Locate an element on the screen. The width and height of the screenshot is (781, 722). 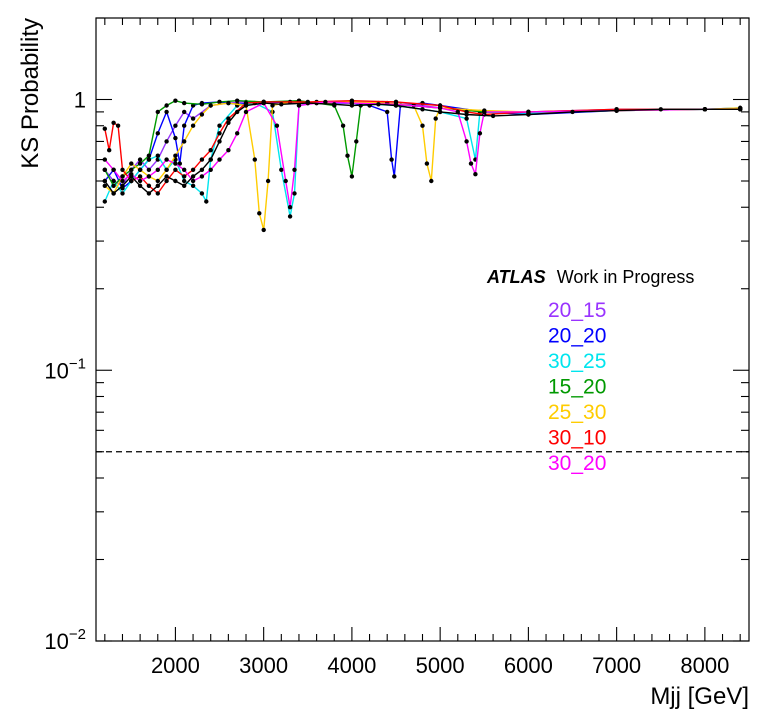
x-tick-label: 6000 is located at coordinates (528, 665).